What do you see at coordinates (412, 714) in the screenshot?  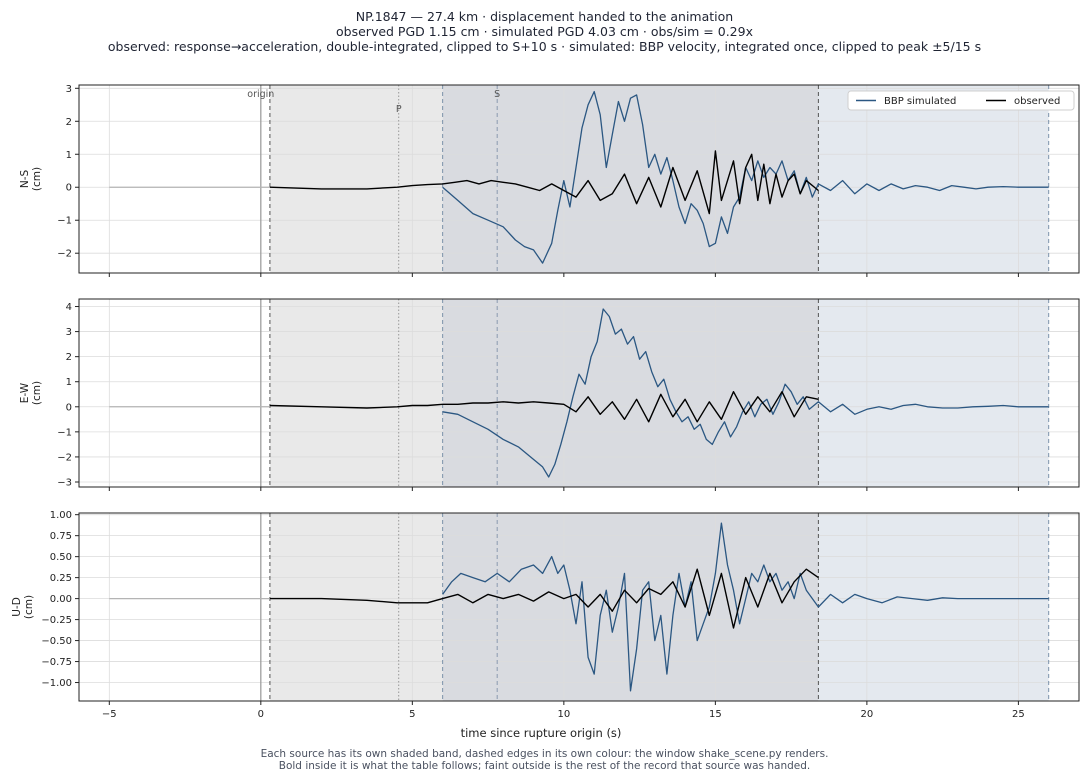 I see `x-tick-label: 5` at bounding box center [412, 714].